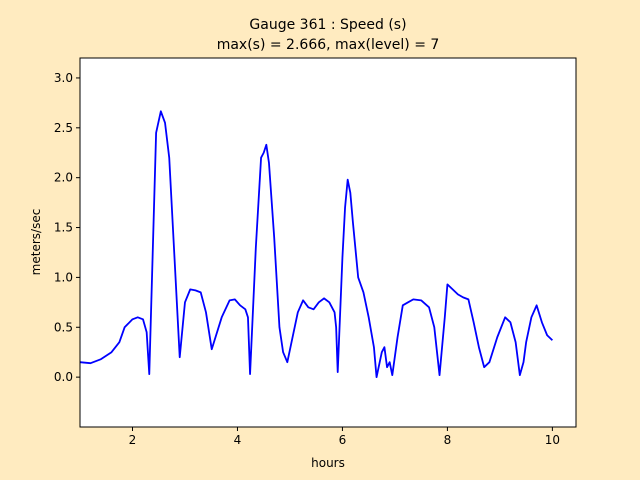 Image resolution: width=640 pixels, height=480 pixels. I want to click on y-tick-label: 0.0, so click(63, 377).